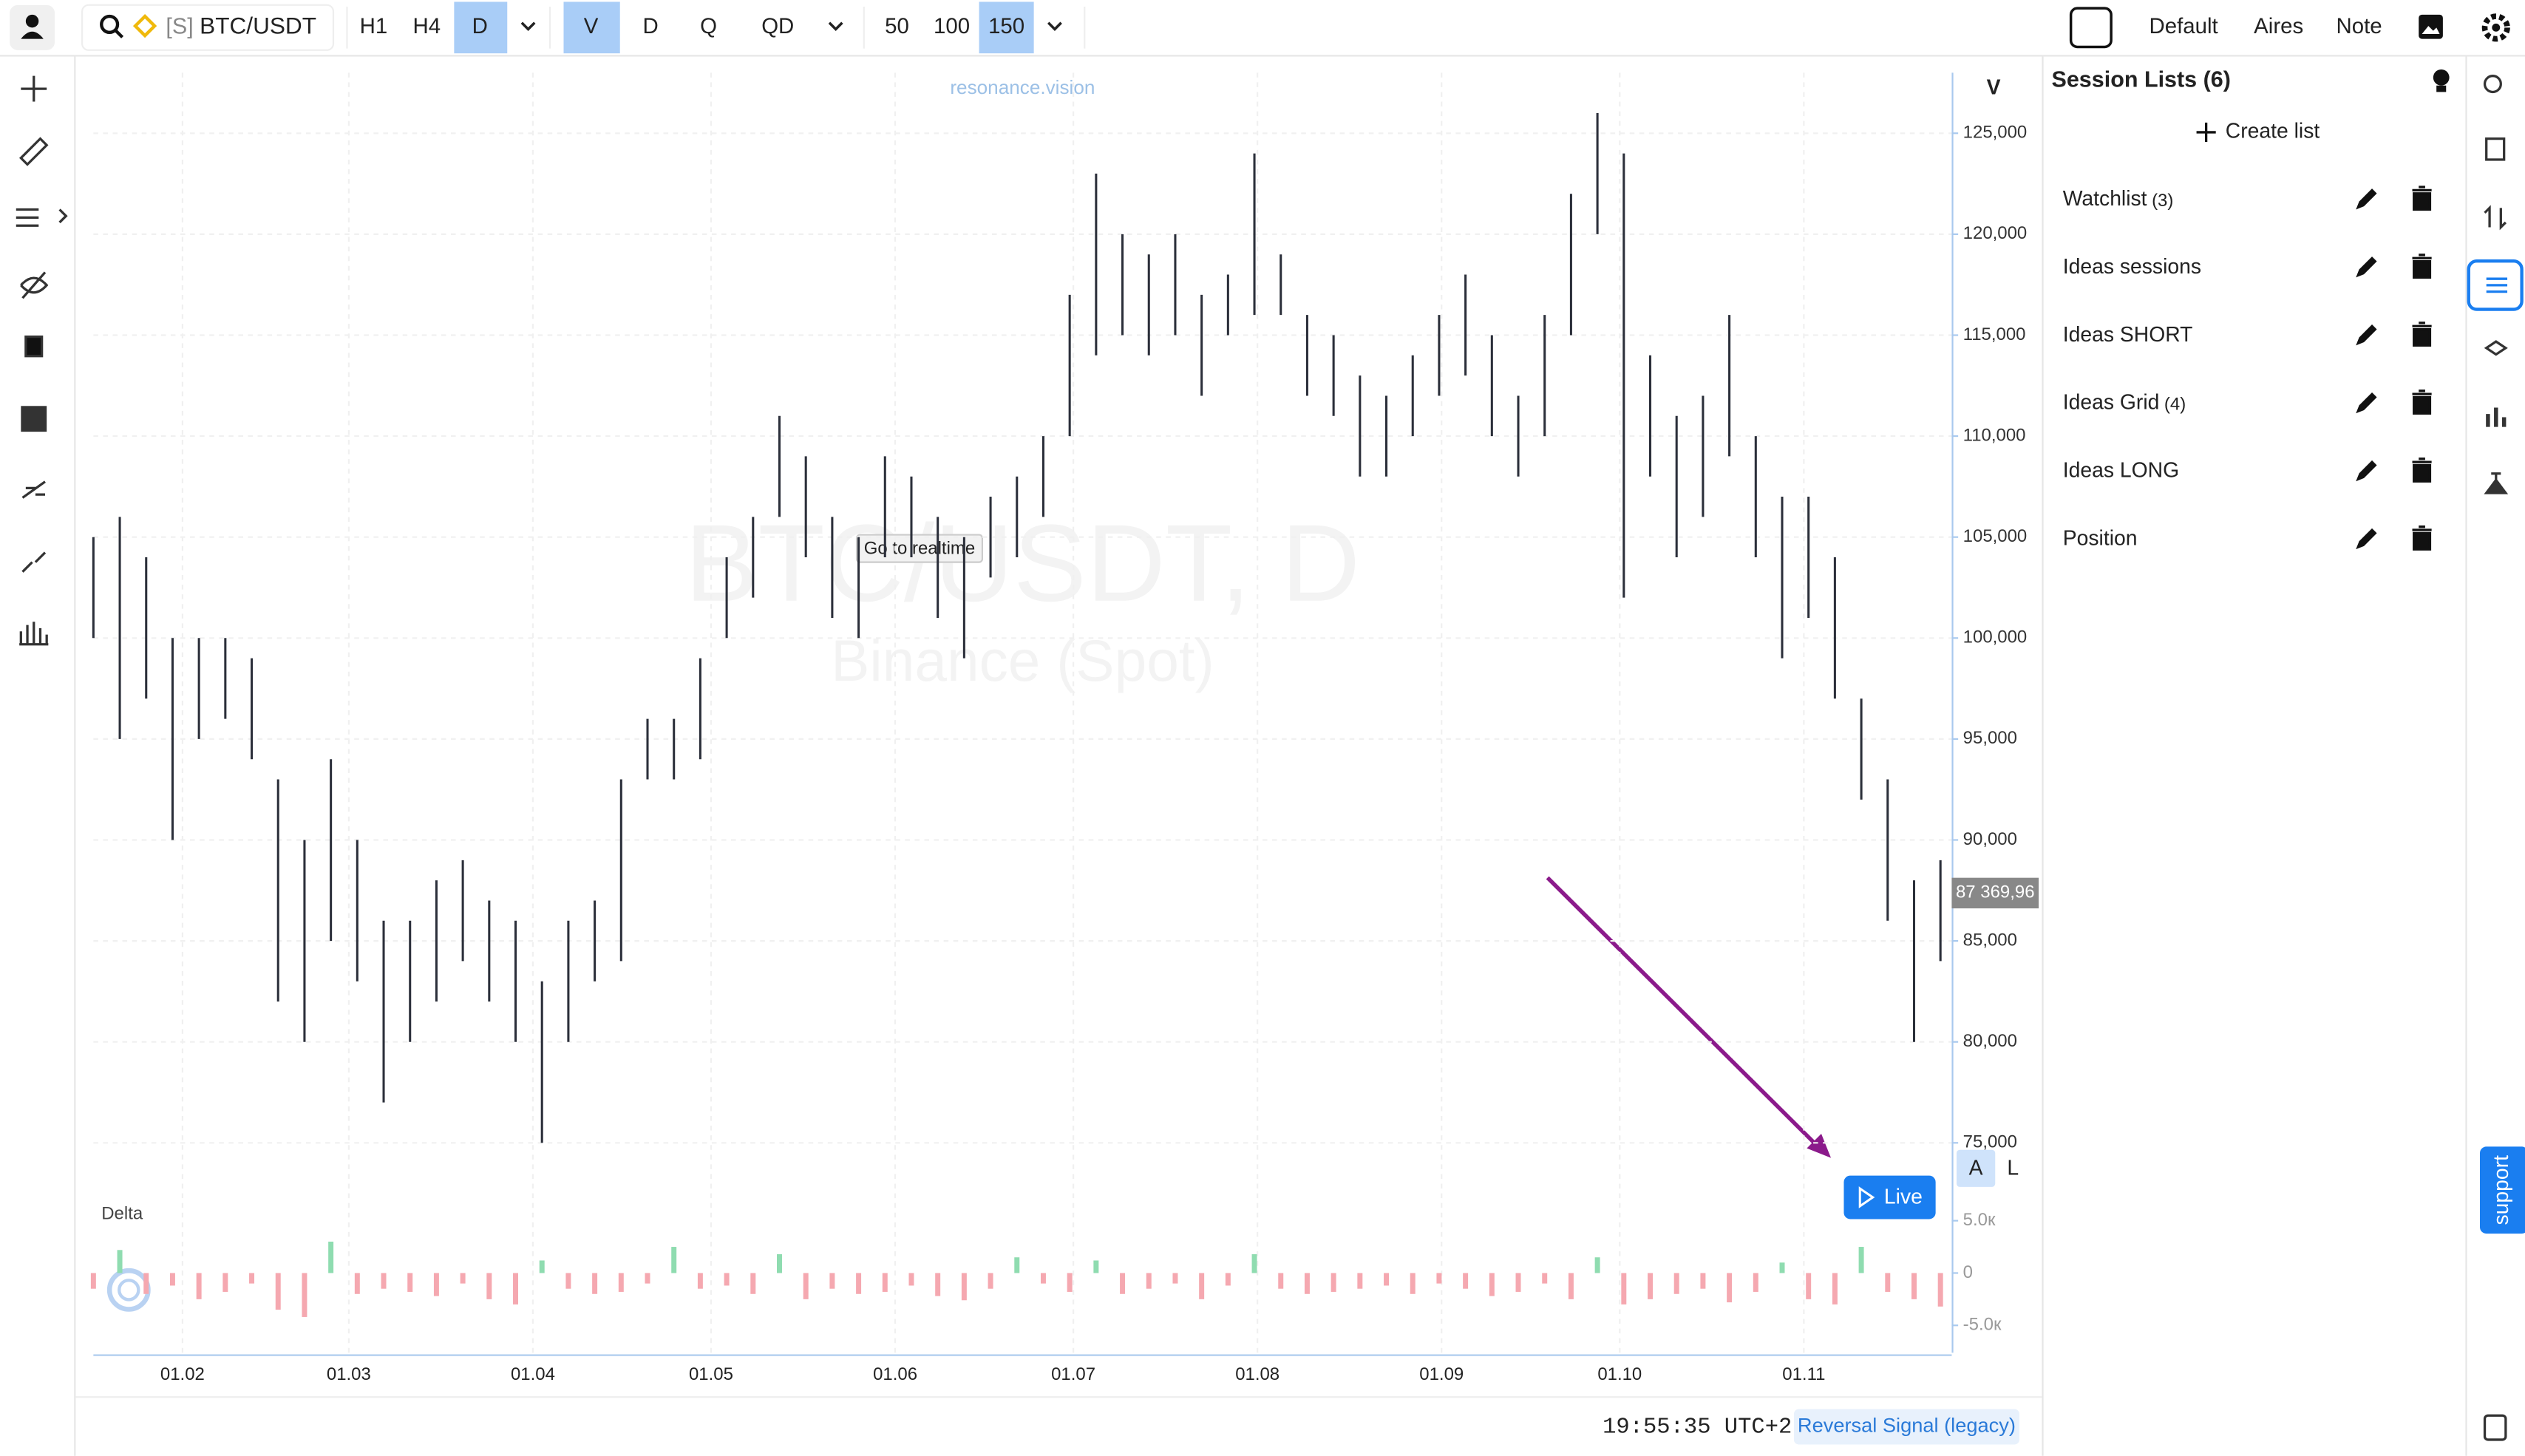 The height and width of the screenshot is (1456, 2525). I want to click on scale-mode-active, so click(1976, 1168).